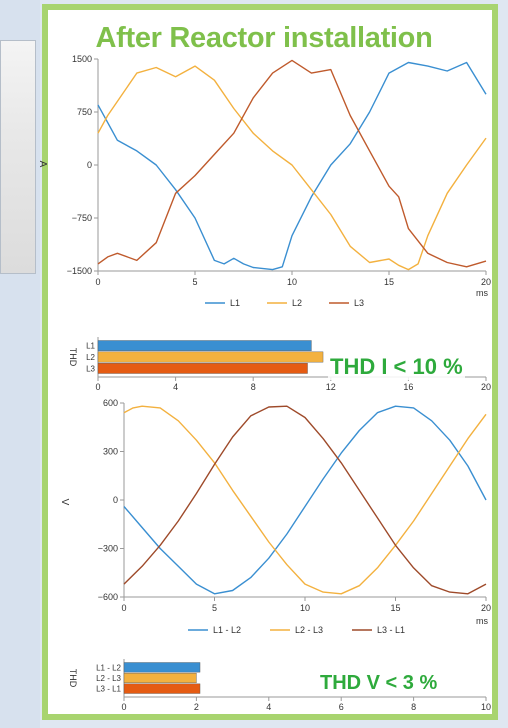 This screenshot has height=728, width=508. I want to click on x-tick-label-2: 20, so click(486, 608).